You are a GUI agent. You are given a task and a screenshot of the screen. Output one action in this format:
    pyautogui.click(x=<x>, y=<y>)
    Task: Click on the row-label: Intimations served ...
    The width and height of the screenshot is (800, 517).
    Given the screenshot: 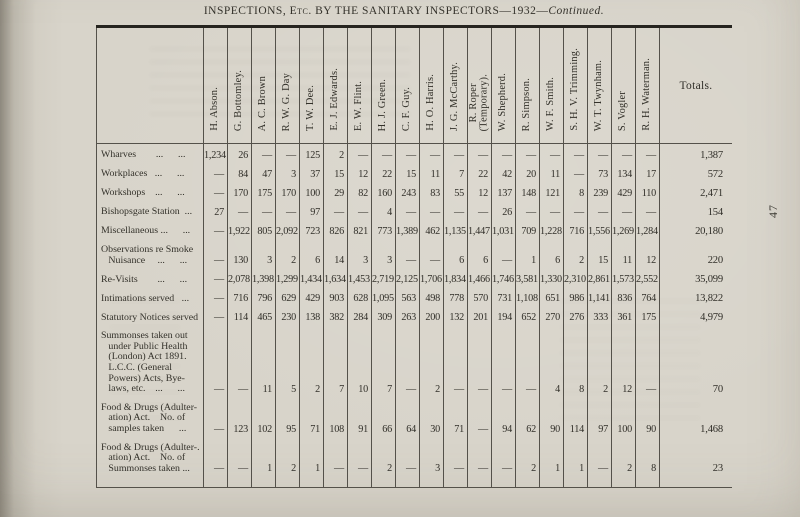 What is the action you would take?
    pyautogui.click(x=145, y=298)
    